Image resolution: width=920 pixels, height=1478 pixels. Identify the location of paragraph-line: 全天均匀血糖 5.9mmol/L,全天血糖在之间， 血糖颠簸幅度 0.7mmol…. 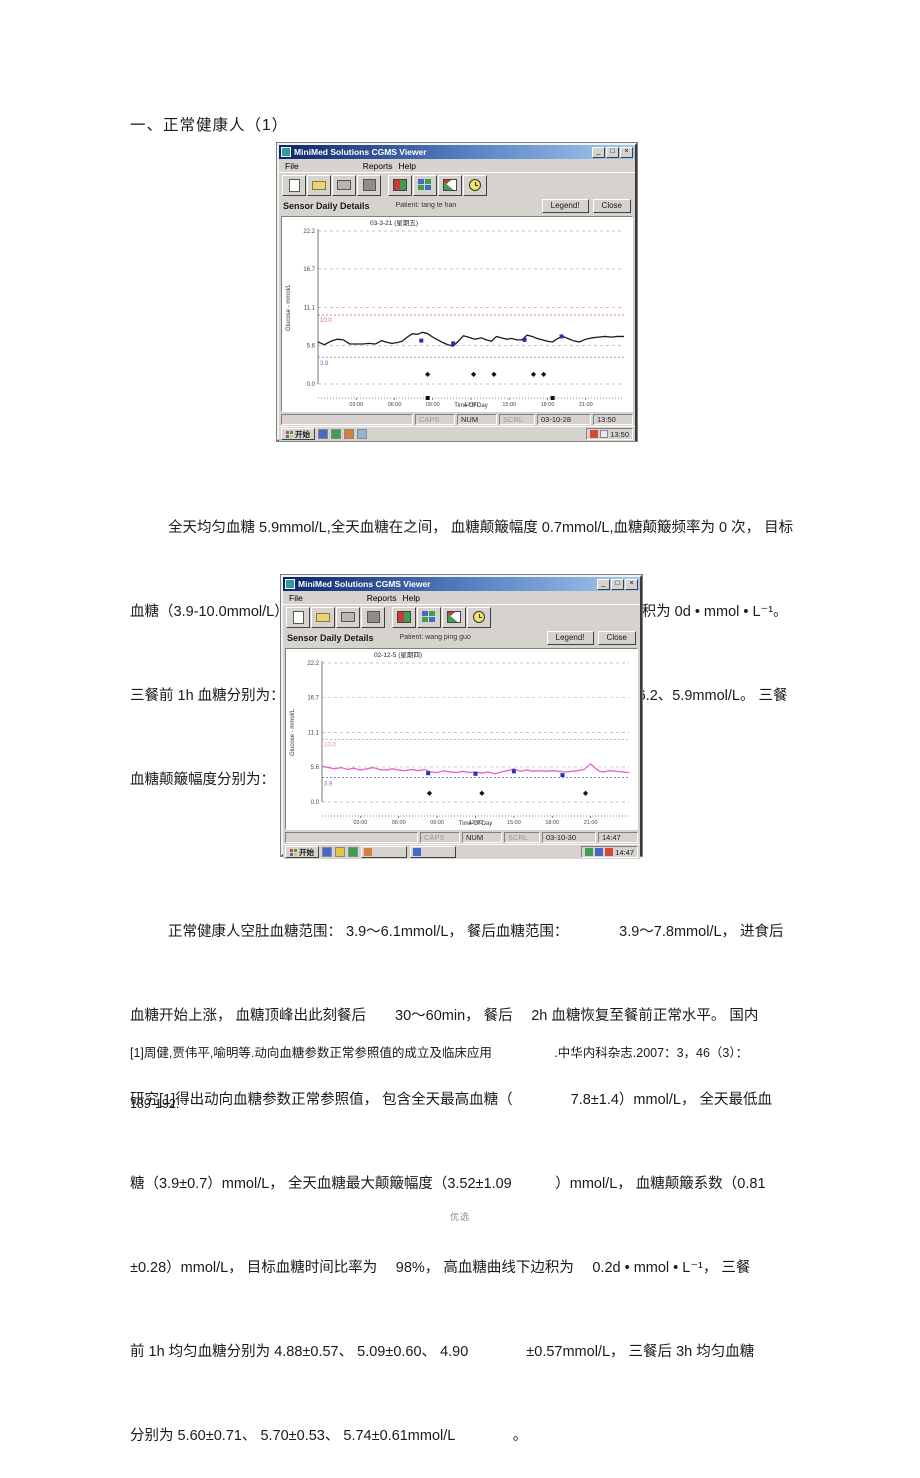
(481, 528).